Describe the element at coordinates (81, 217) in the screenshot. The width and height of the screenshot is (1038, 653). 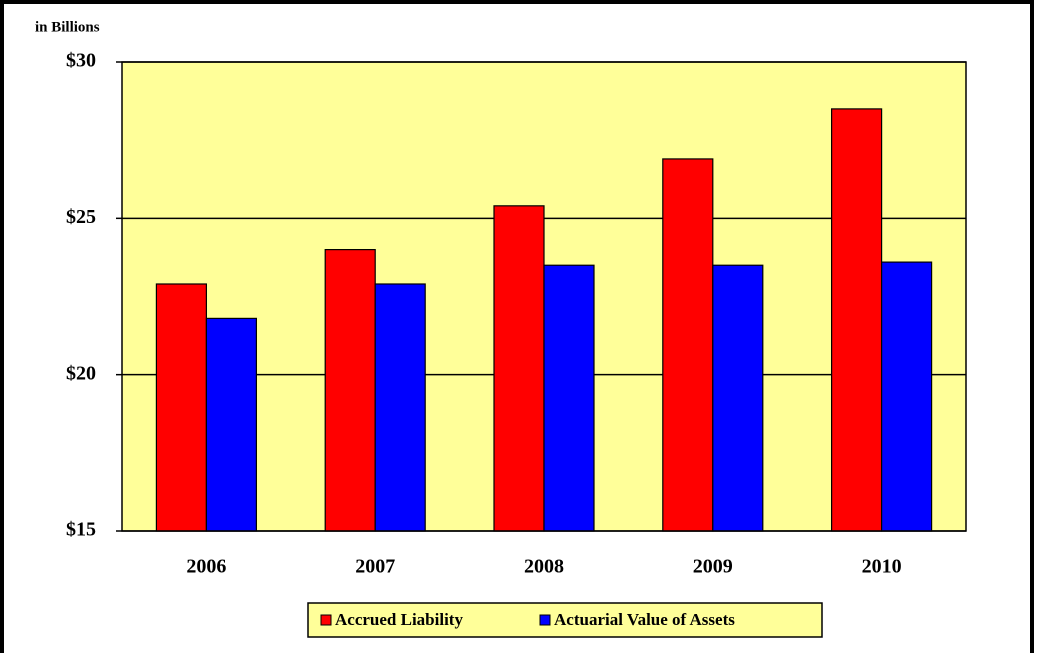
I see `y-tick-label: $25` at that location.